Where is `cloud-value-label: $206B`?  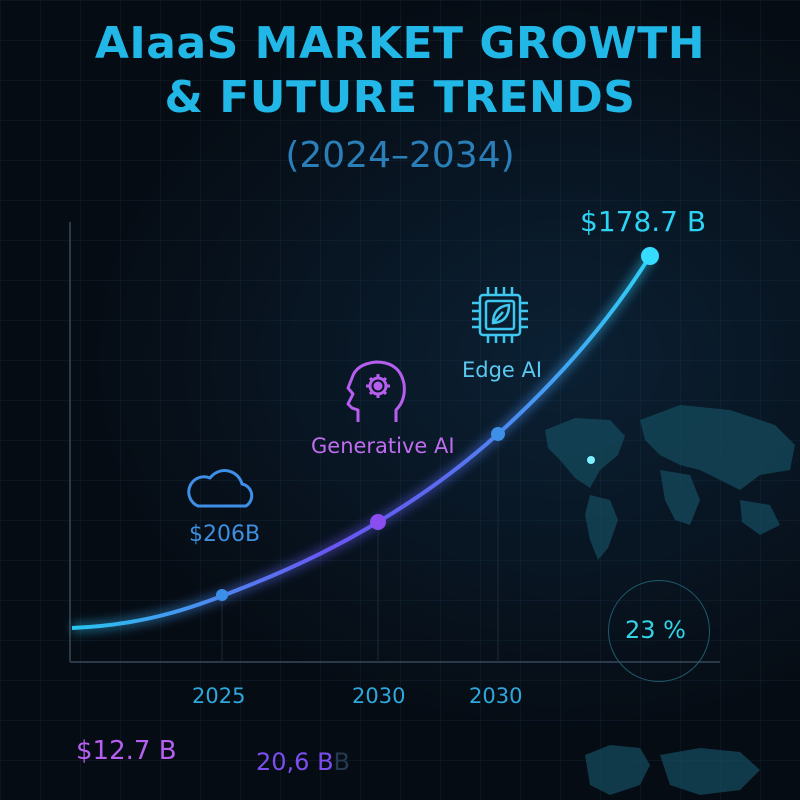 cloud-value-label: $206B is located at coordinates (225, 534).